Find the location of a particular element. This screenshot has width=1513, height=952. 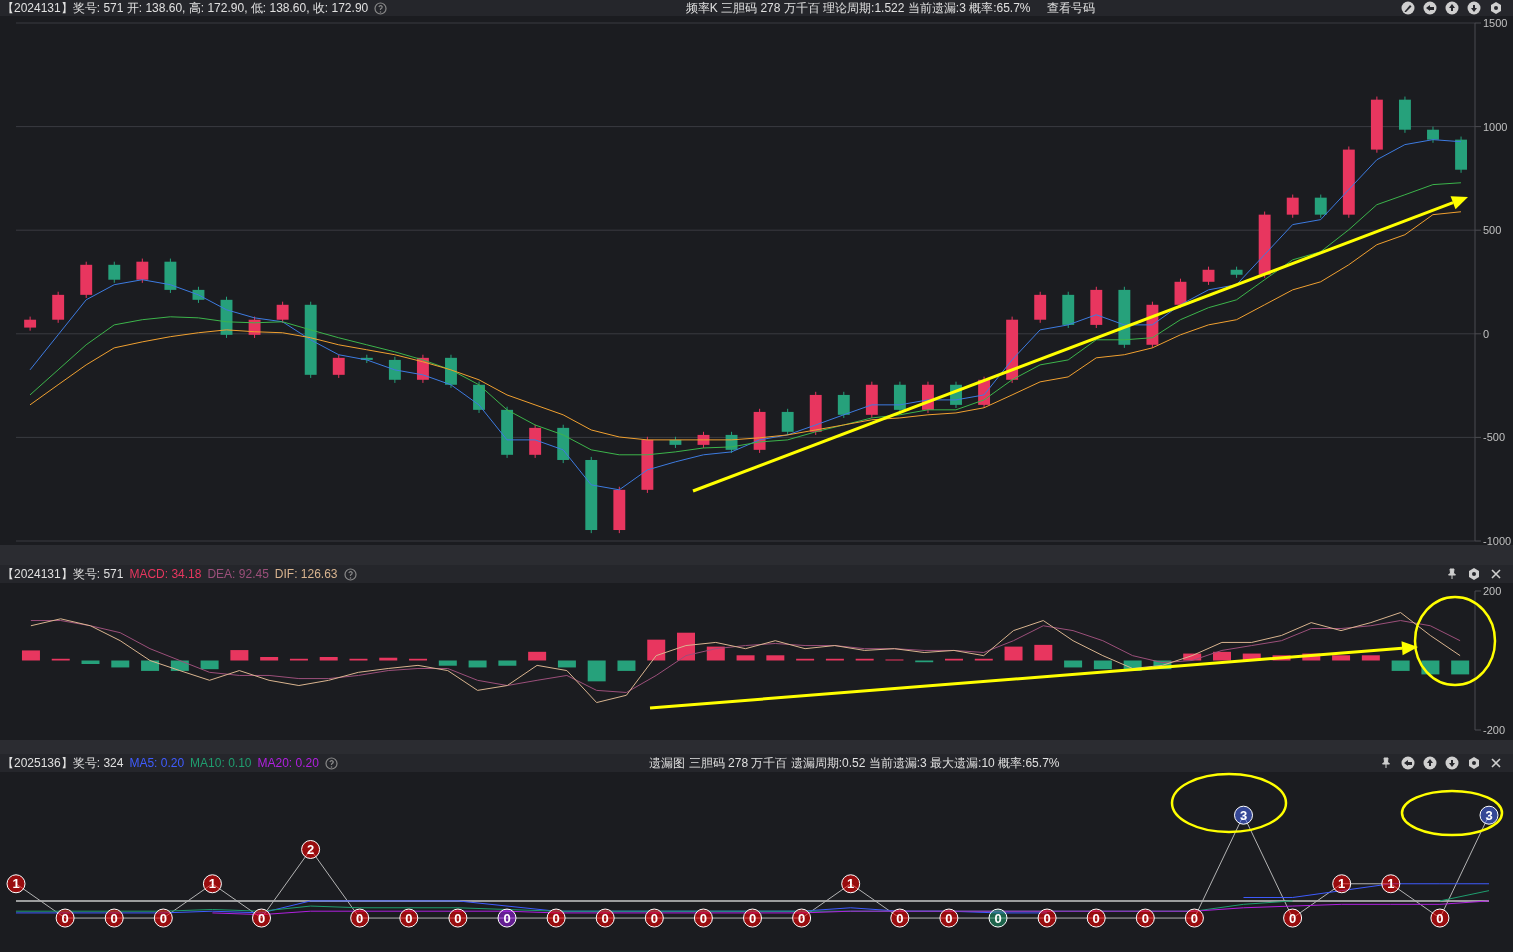

text: DEA: 92.45 is located at coordinates (238, 574).